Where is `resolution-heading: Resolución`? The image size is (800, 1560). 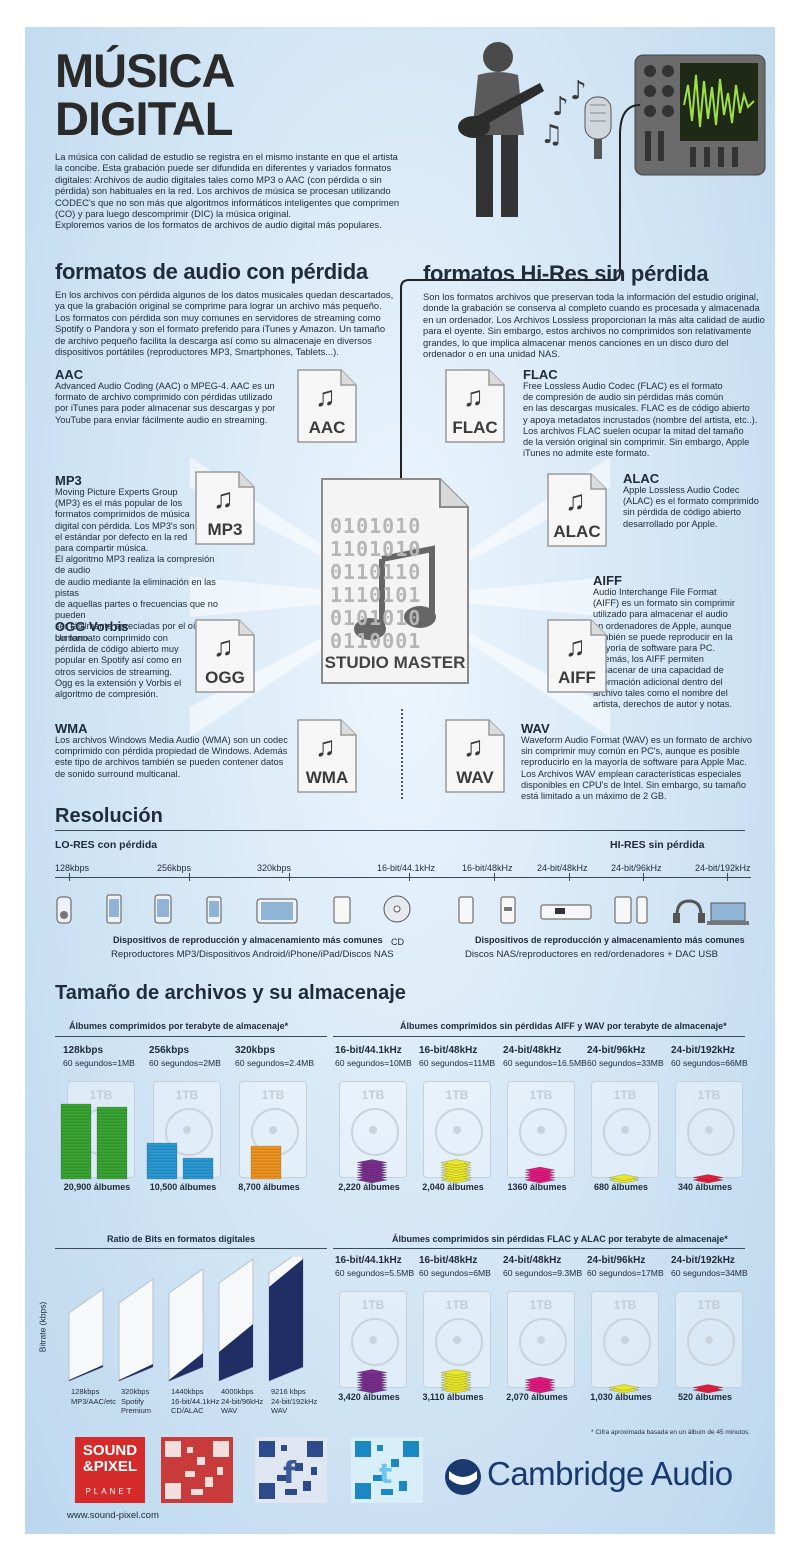
resolution-heading: Resolución is located at coordinates (109, 816).